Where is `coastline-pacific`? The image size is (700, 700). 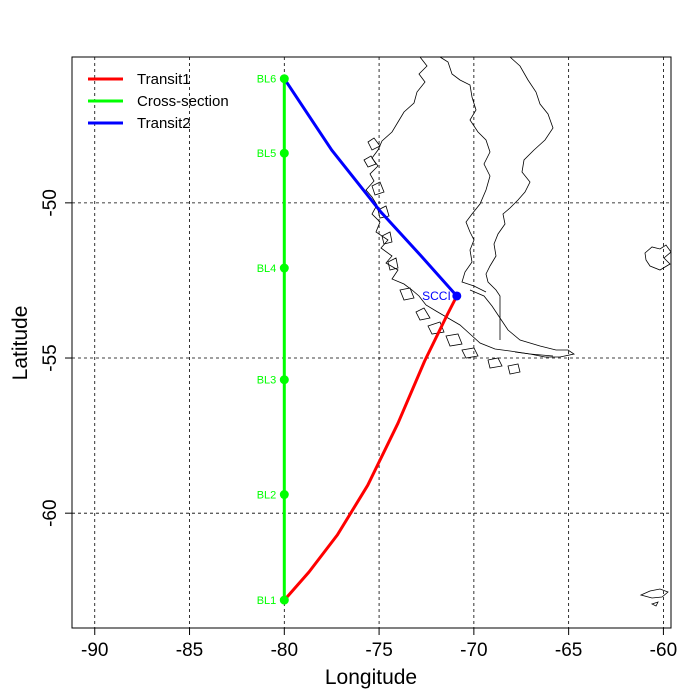 coastline-pacific is located at coordinates (459, 206).